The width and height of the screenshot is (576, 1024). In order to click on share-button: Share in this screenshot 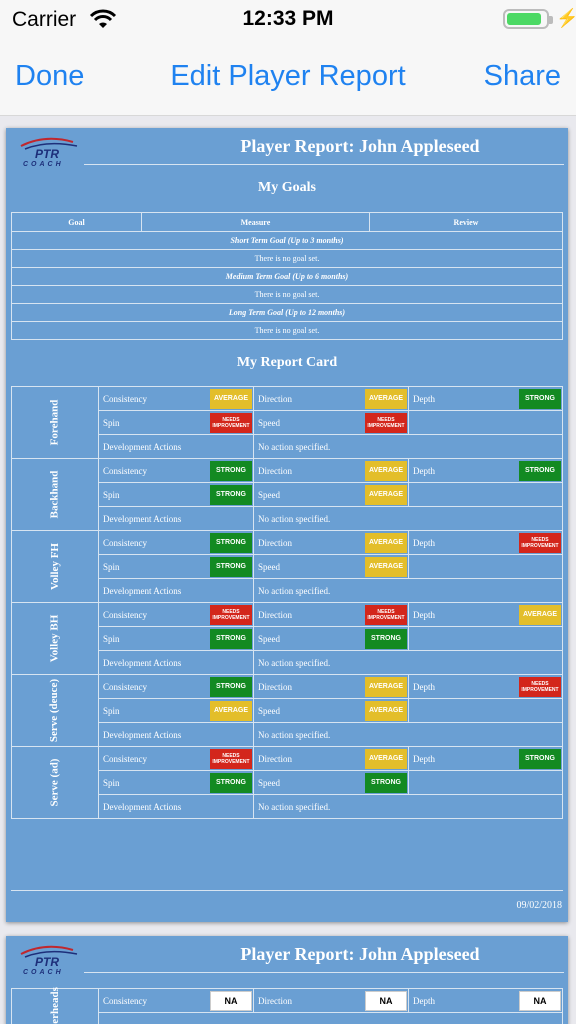, I will do `click(522, 76)`.